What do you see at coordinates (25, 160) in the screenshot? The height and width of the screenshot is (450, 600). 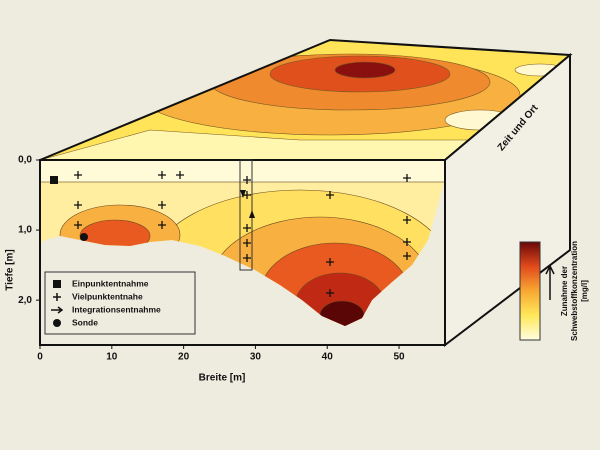 I see `y-tick-label: 0,0` at bounding box center [25, 160].